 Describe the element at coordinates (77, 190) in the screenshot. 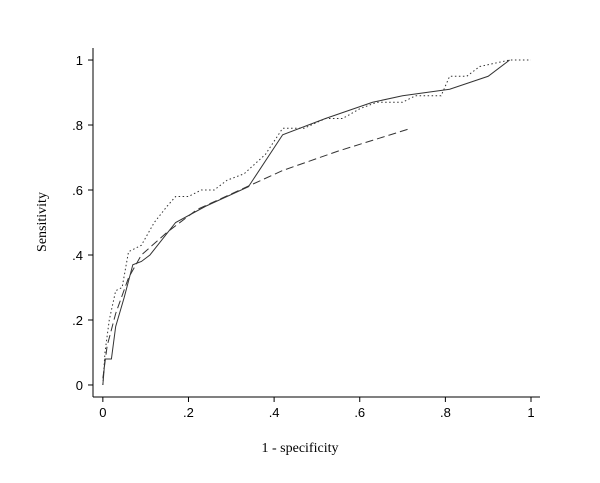

I see `y-tick-label: .6` at that location.